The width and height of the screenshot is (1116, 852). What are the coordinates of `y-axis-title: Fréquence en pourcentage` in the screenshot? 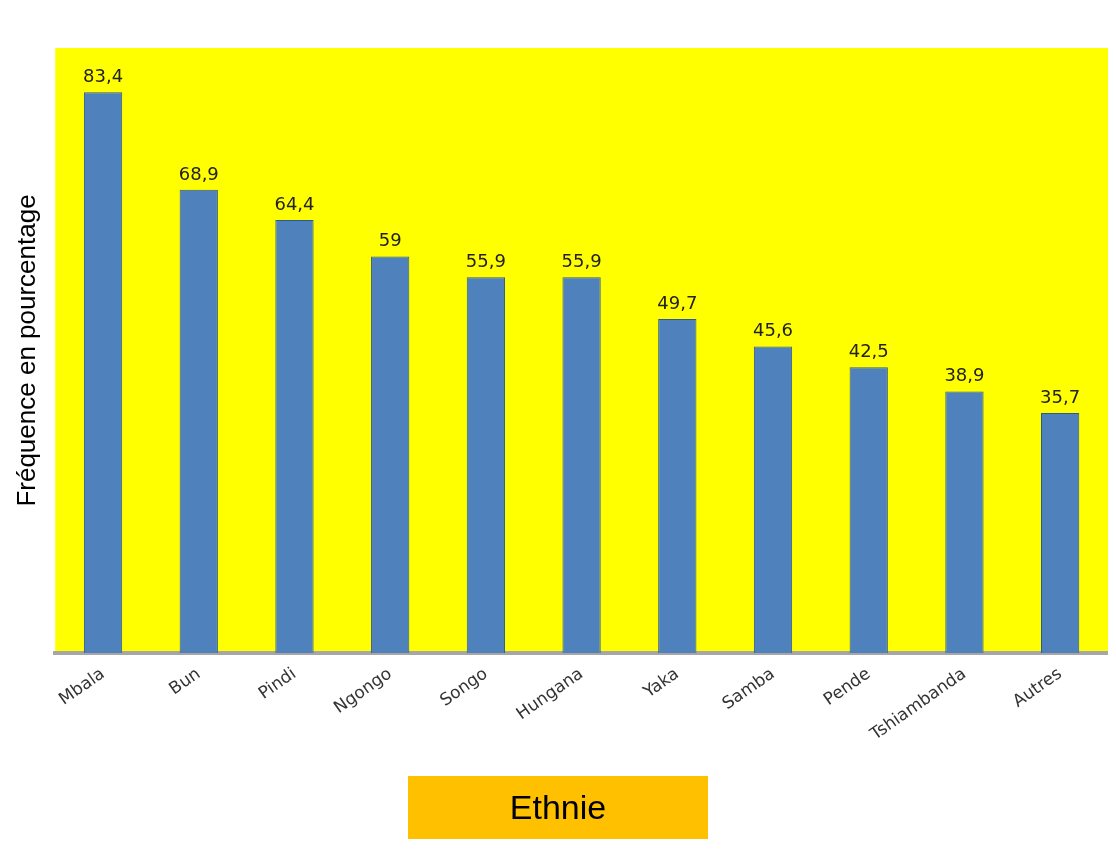 It's located at (25, 350).